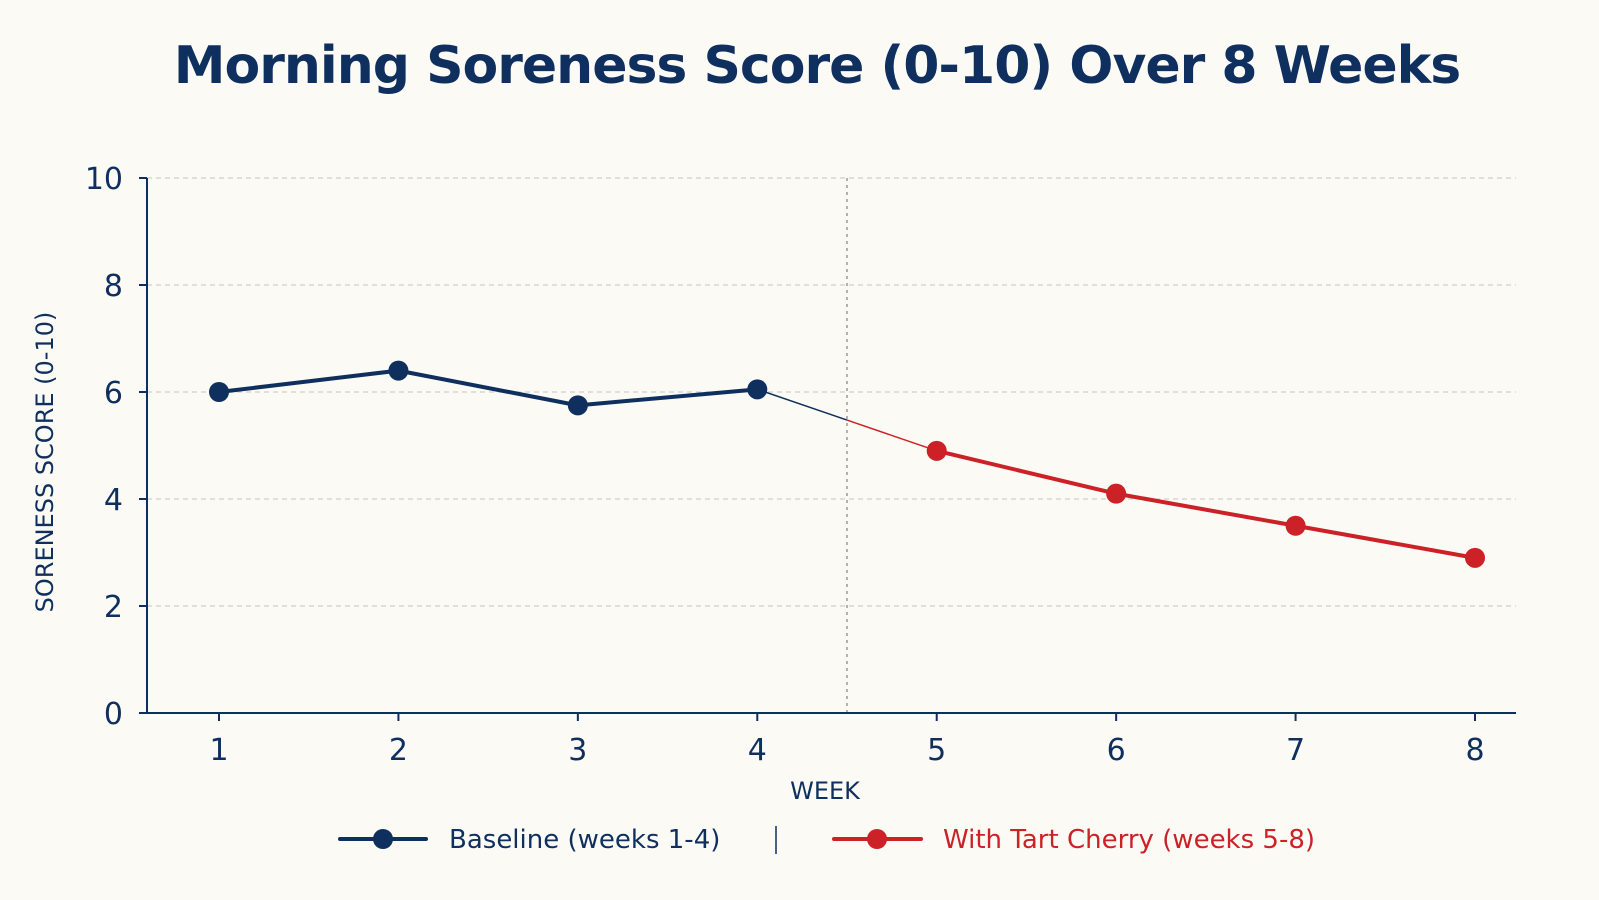 This screenshot has height=900, width=1599. Describe the element at coordinates (802, 404) in the screenshot. I see `phase-connector-baseline` at that location.